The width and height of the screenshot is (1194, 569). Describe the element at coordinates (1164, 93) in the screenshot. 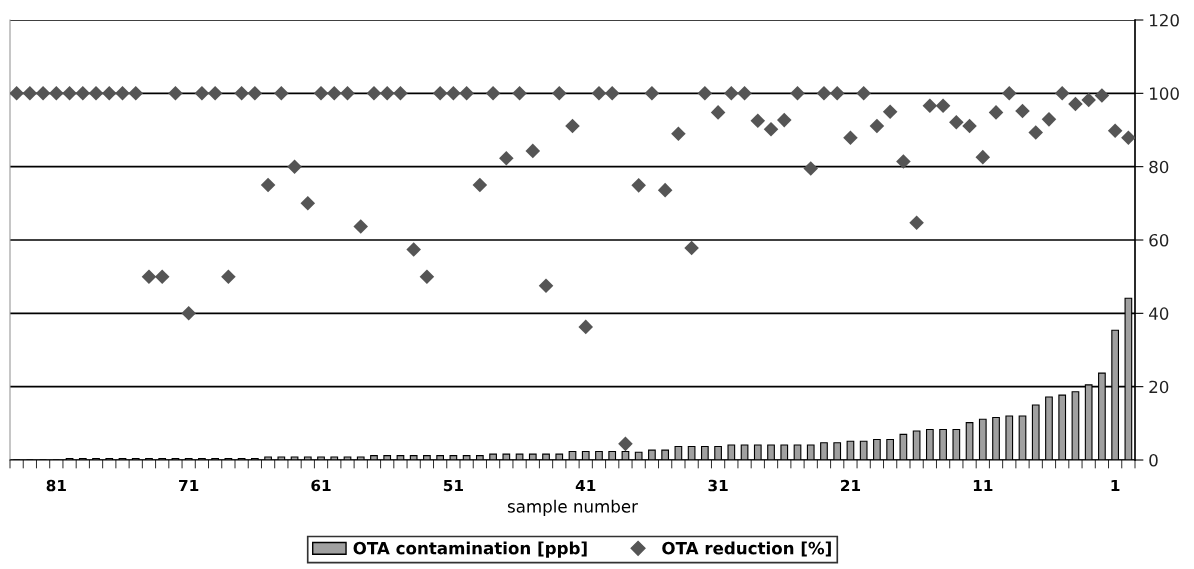

I see `y-tick-label: 100` at that location.